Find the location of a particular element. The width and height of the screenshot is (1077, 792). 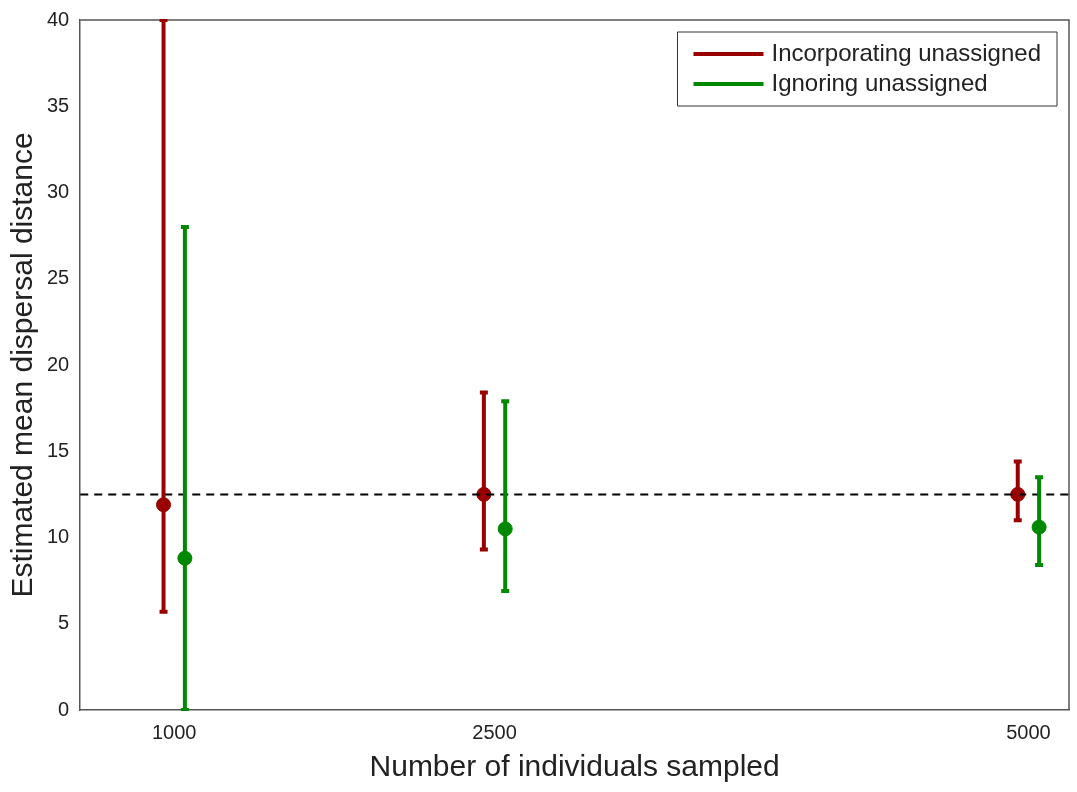

y-tick-label: 25 is located at coordinates (58, 277).